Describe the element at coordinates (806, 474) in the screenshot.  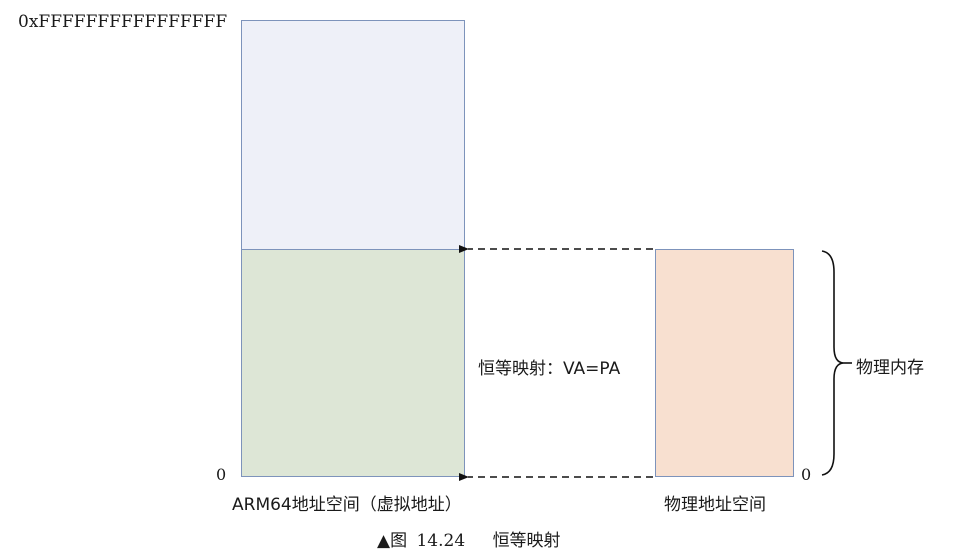
I see `physical-zero-label: 0` at that location.